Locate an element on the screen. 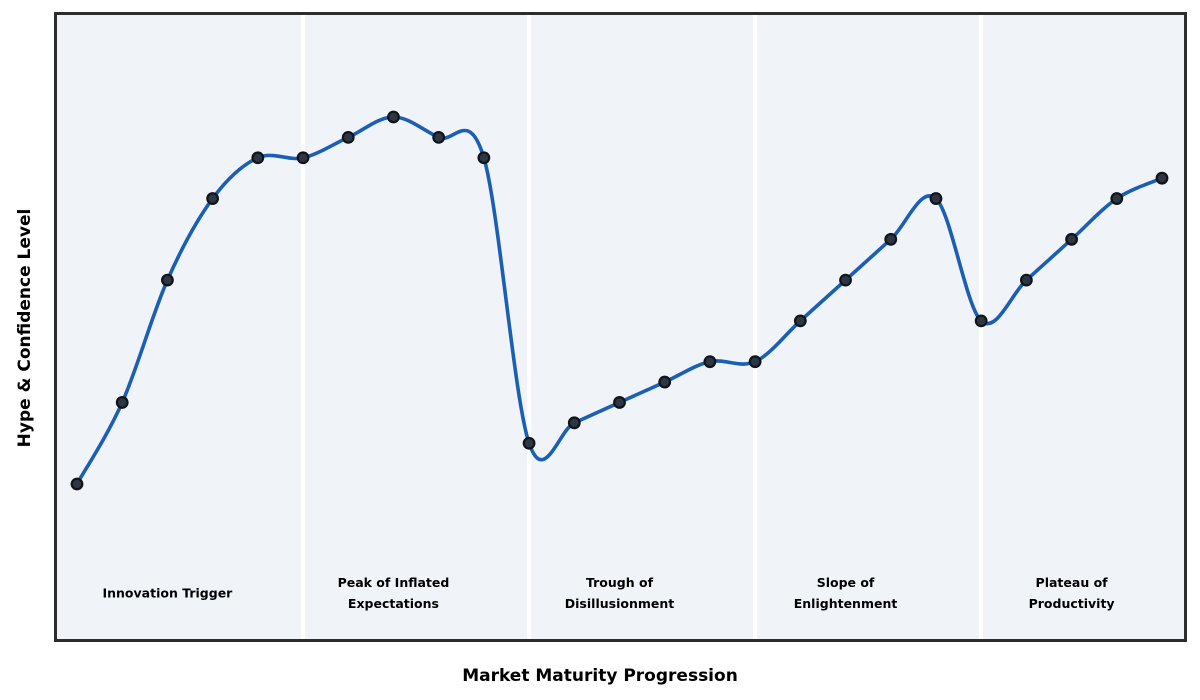 The width and height of the screenshot is (1200, 700). phase-label-plateau-of-productivity: Plateau of Productivity is located at coordinates (1071, 593).